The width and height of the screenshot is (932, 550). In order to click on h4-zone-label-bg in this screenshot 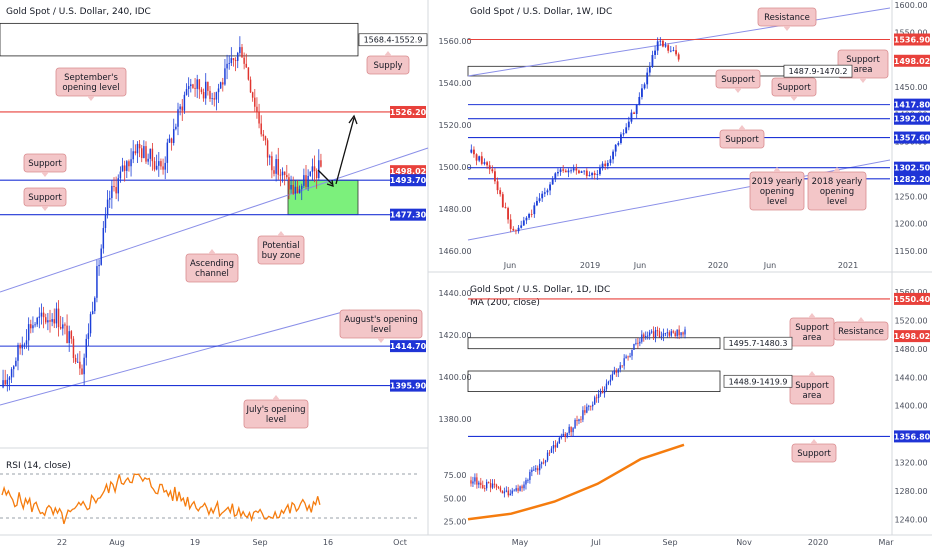, I will do `click(393, 40)`.